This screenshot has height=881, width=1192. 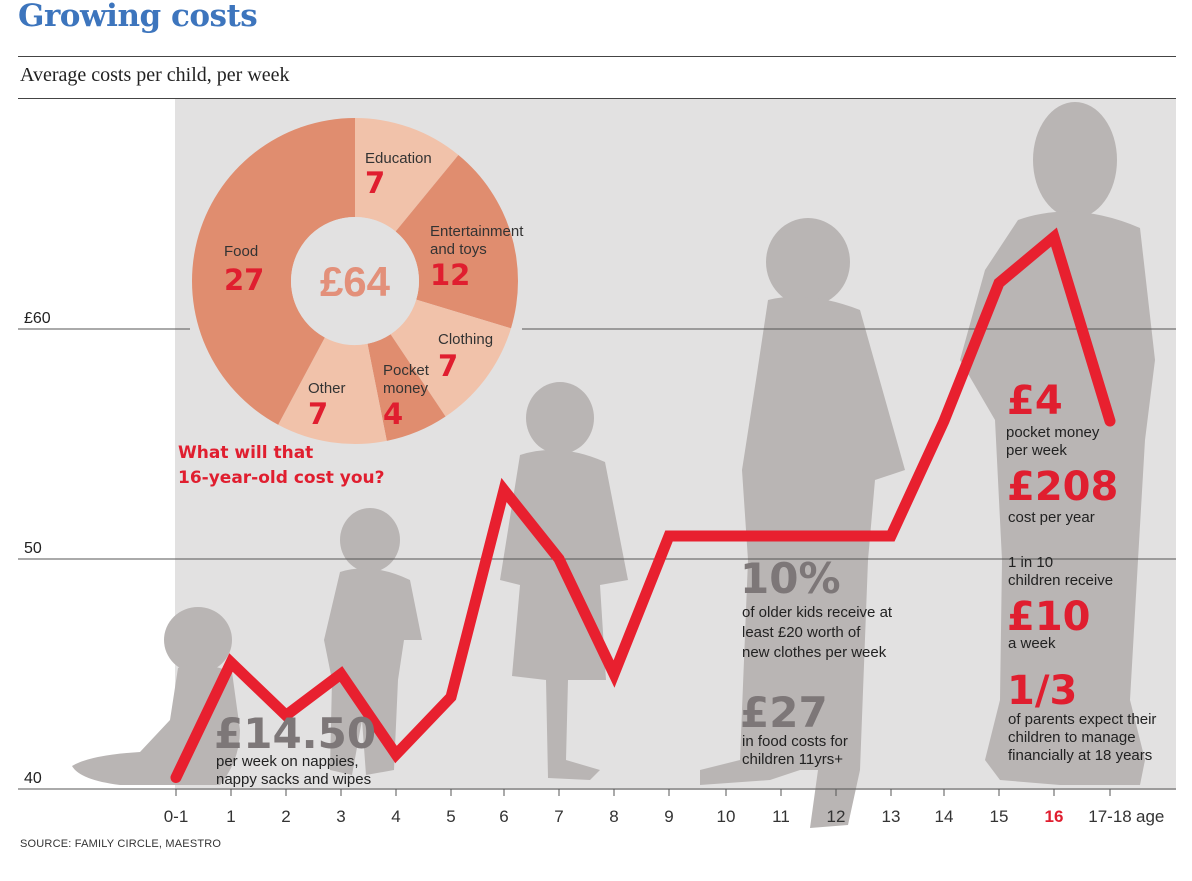 I want to click on x-tick-label: 1, so click(x=230, y=816).